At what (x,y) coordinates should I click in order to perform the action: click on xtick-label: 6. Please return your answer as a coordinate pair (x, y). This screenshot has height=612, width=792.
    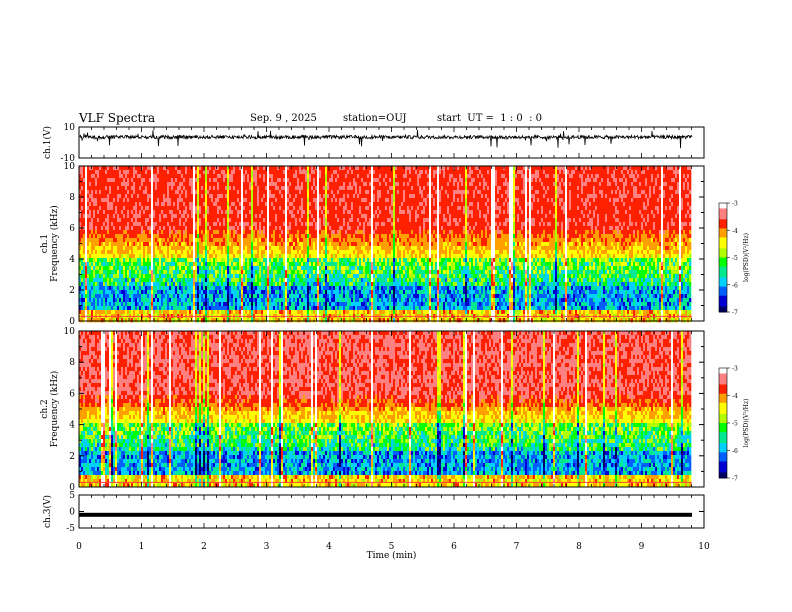
    Looking at the image, I should click on (454, 547).